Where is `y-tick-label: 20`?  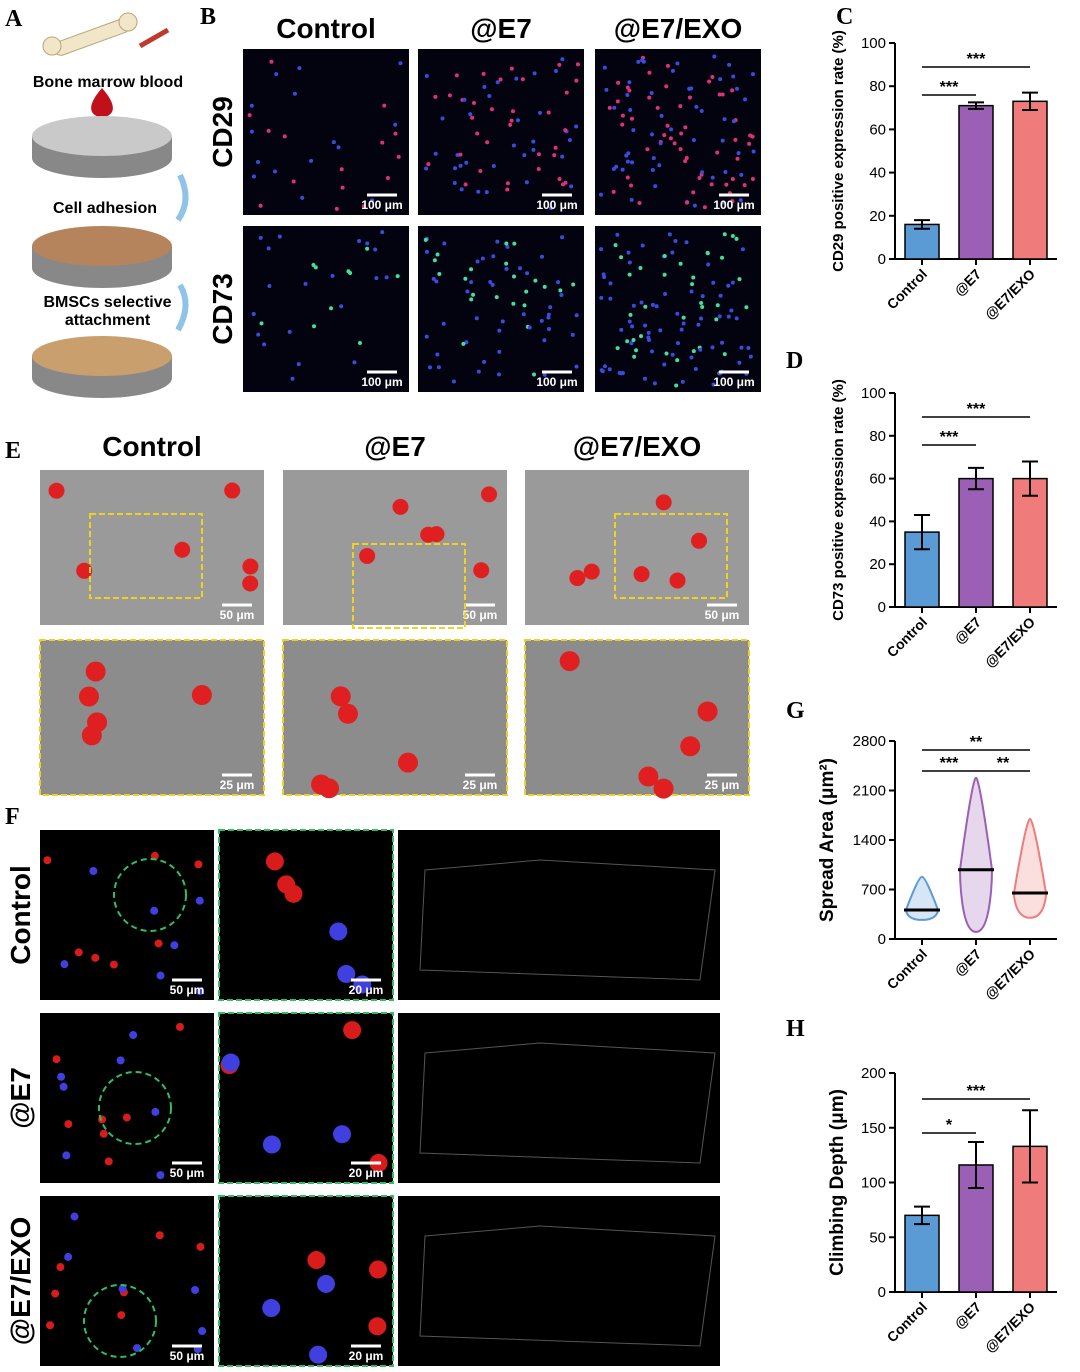 y-tick-label: 20 is located at coordinates (877, 564).